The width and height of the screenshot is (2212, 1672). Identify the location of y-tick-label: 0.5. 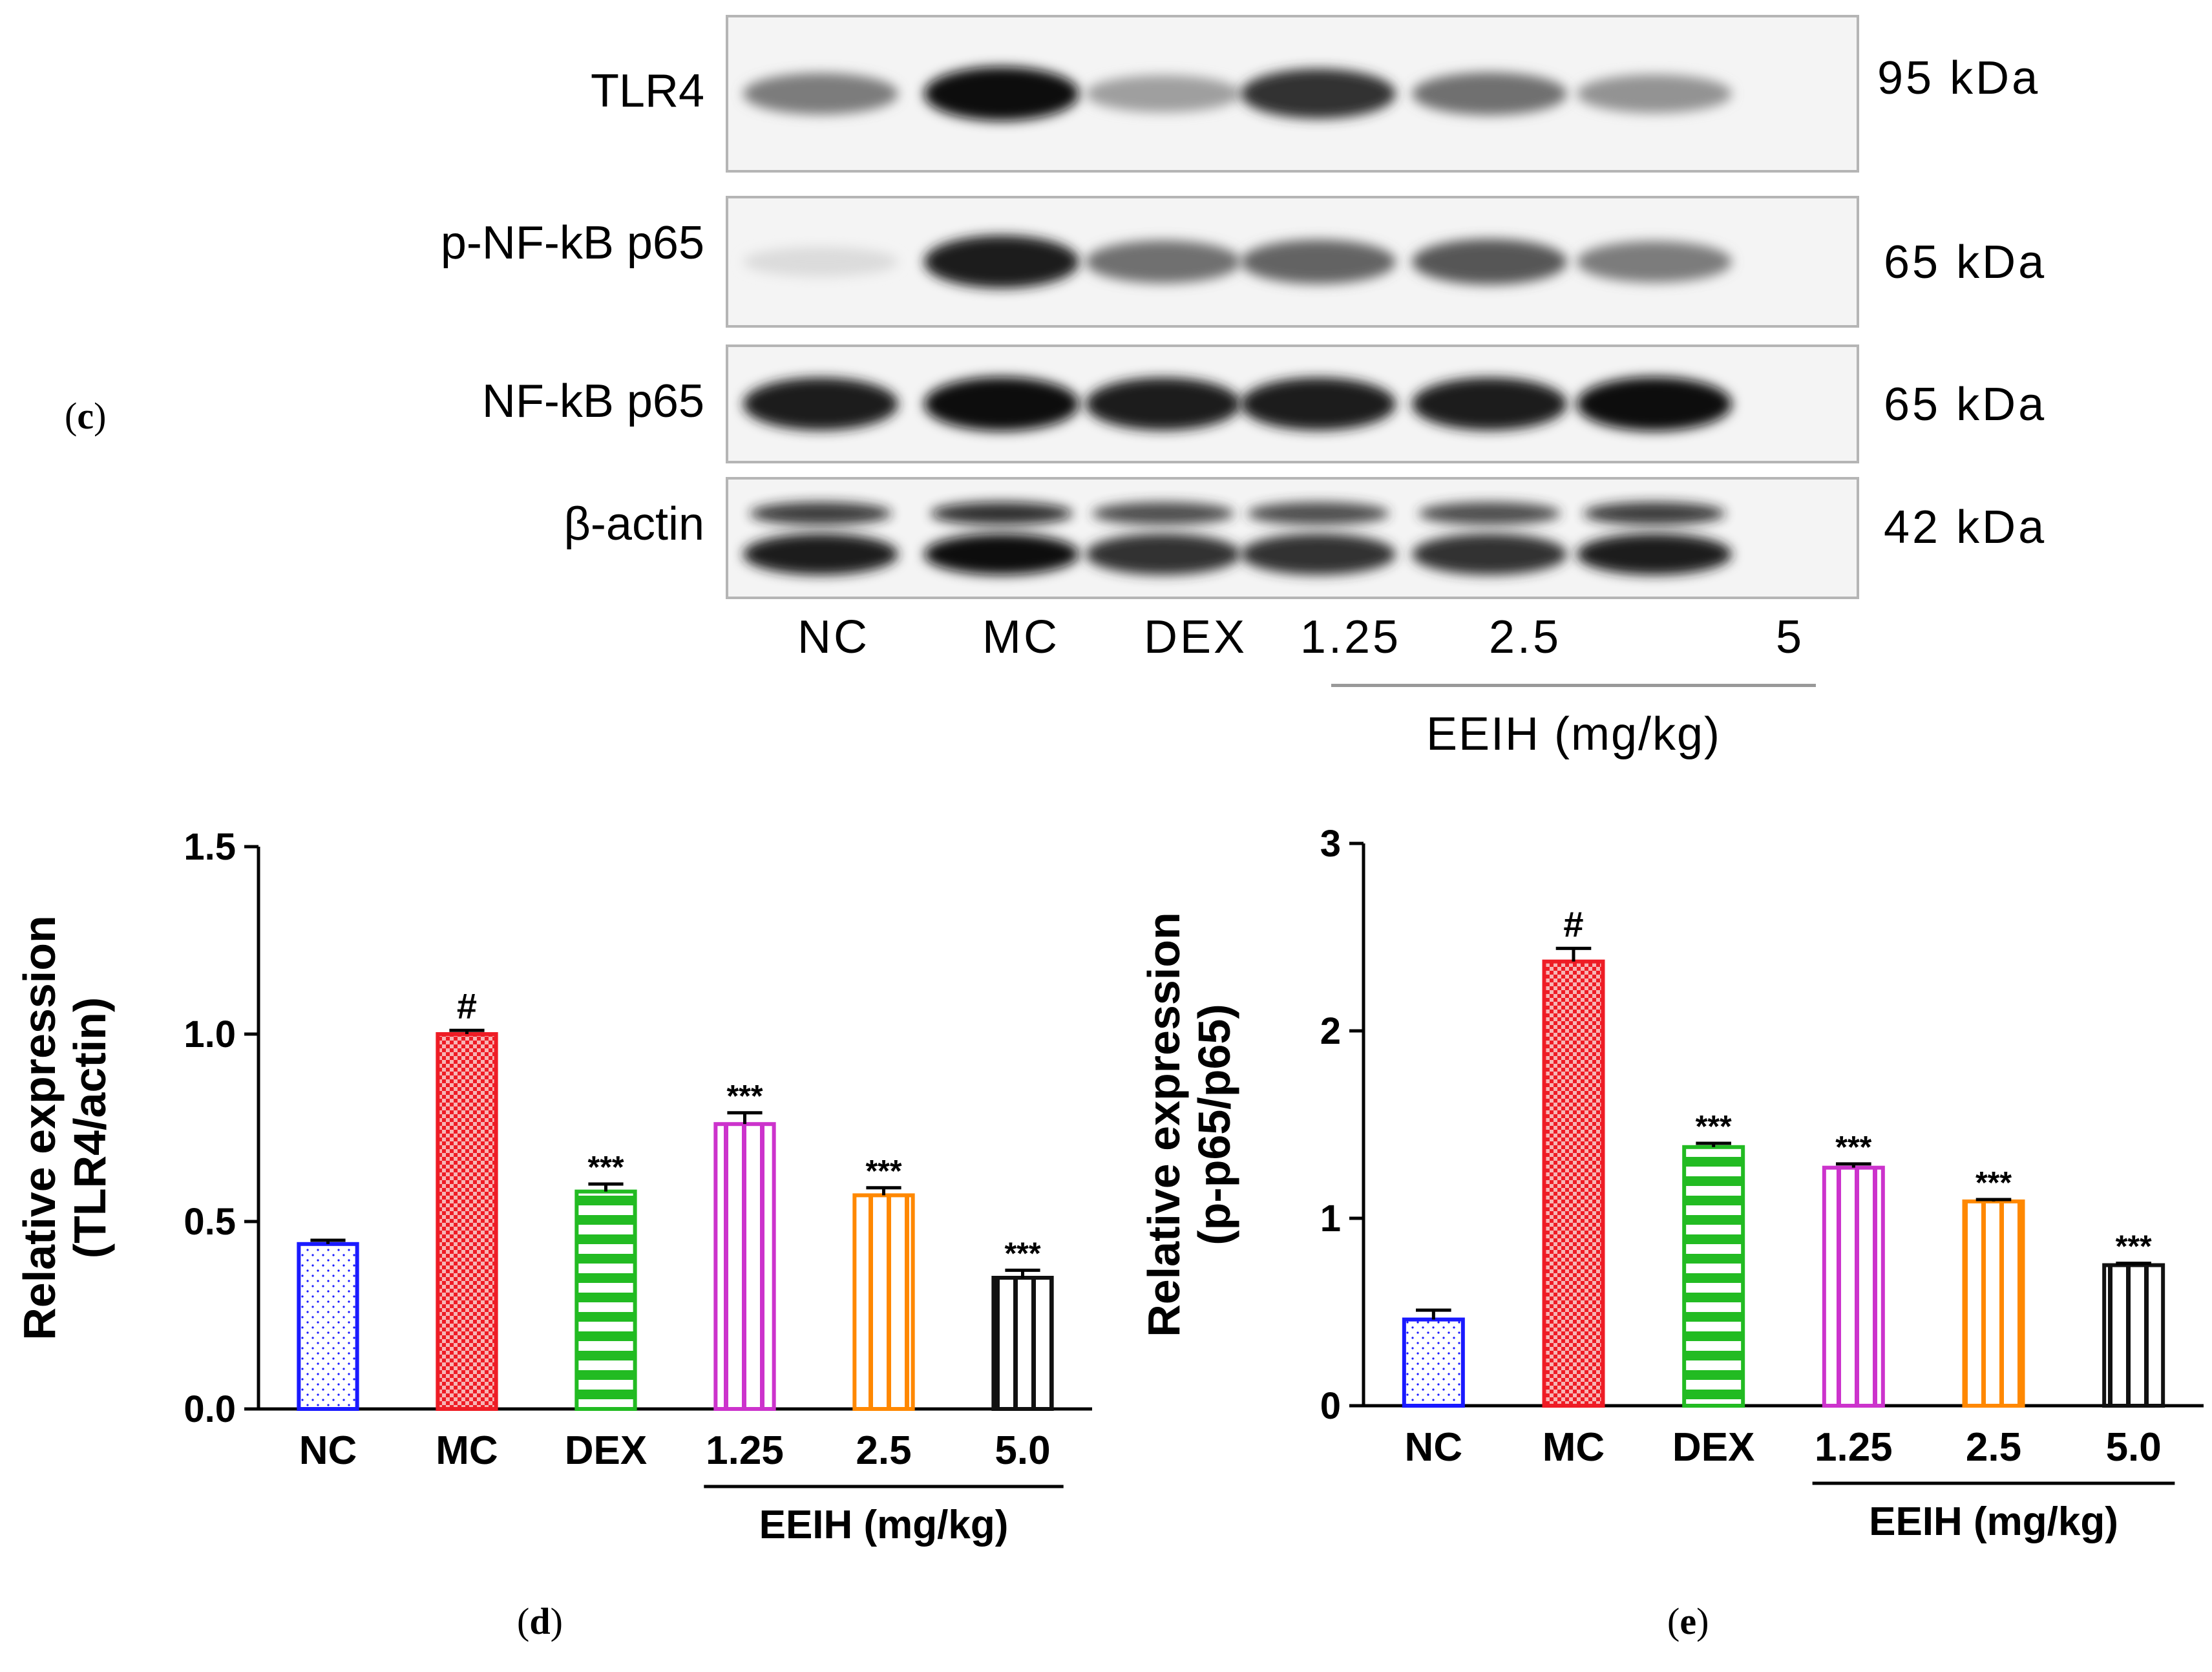
(210, 1222).